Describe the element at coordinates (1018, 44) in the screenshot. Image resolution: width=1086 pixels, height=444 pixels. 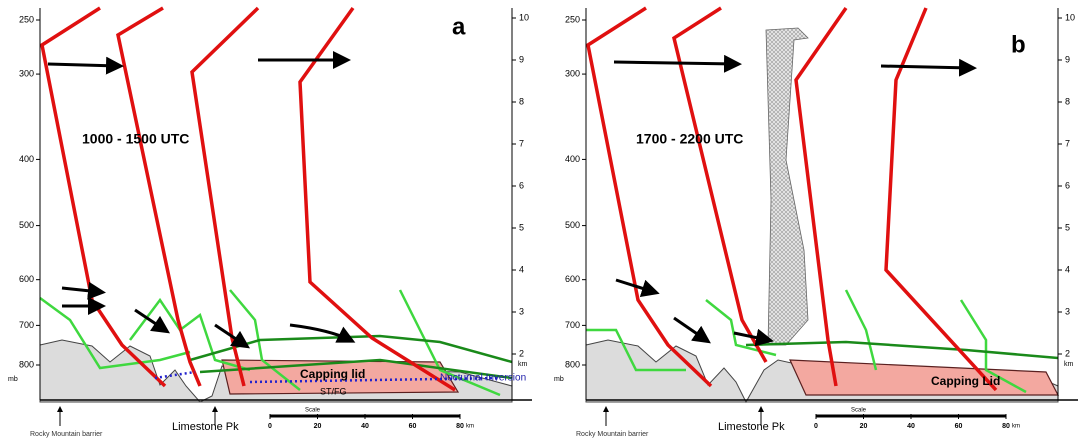
I see `annotation-label: b` at that location.